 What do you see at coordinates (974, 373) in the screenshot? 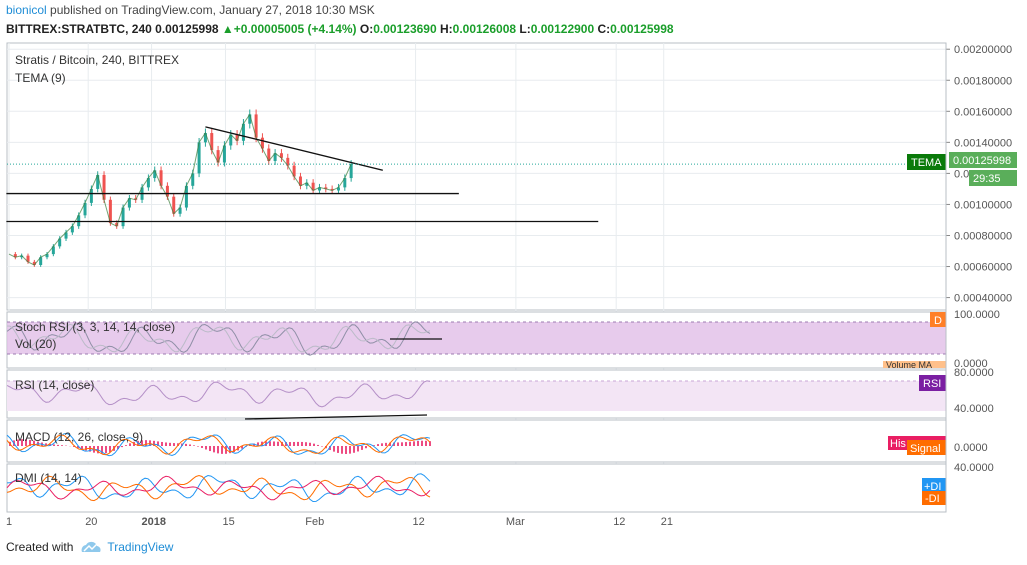
I see `rsi-top-tick: 80.0000` at bounding box center [974, 373].